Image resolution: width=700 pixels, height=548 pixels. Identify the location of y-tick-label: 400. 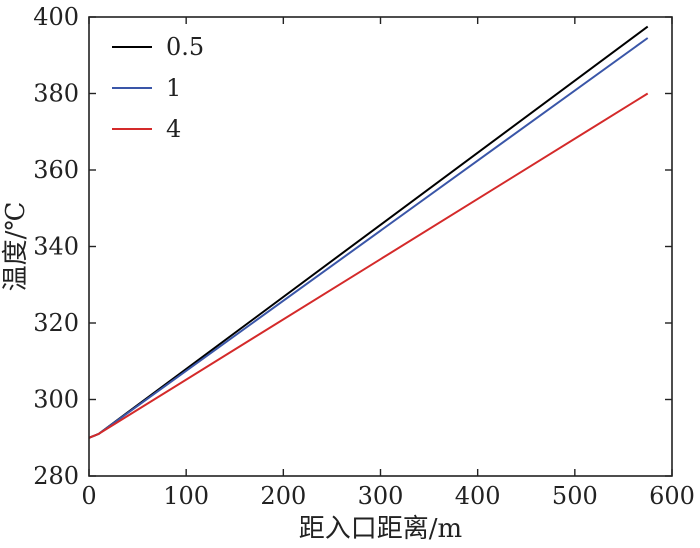
(56, 17).